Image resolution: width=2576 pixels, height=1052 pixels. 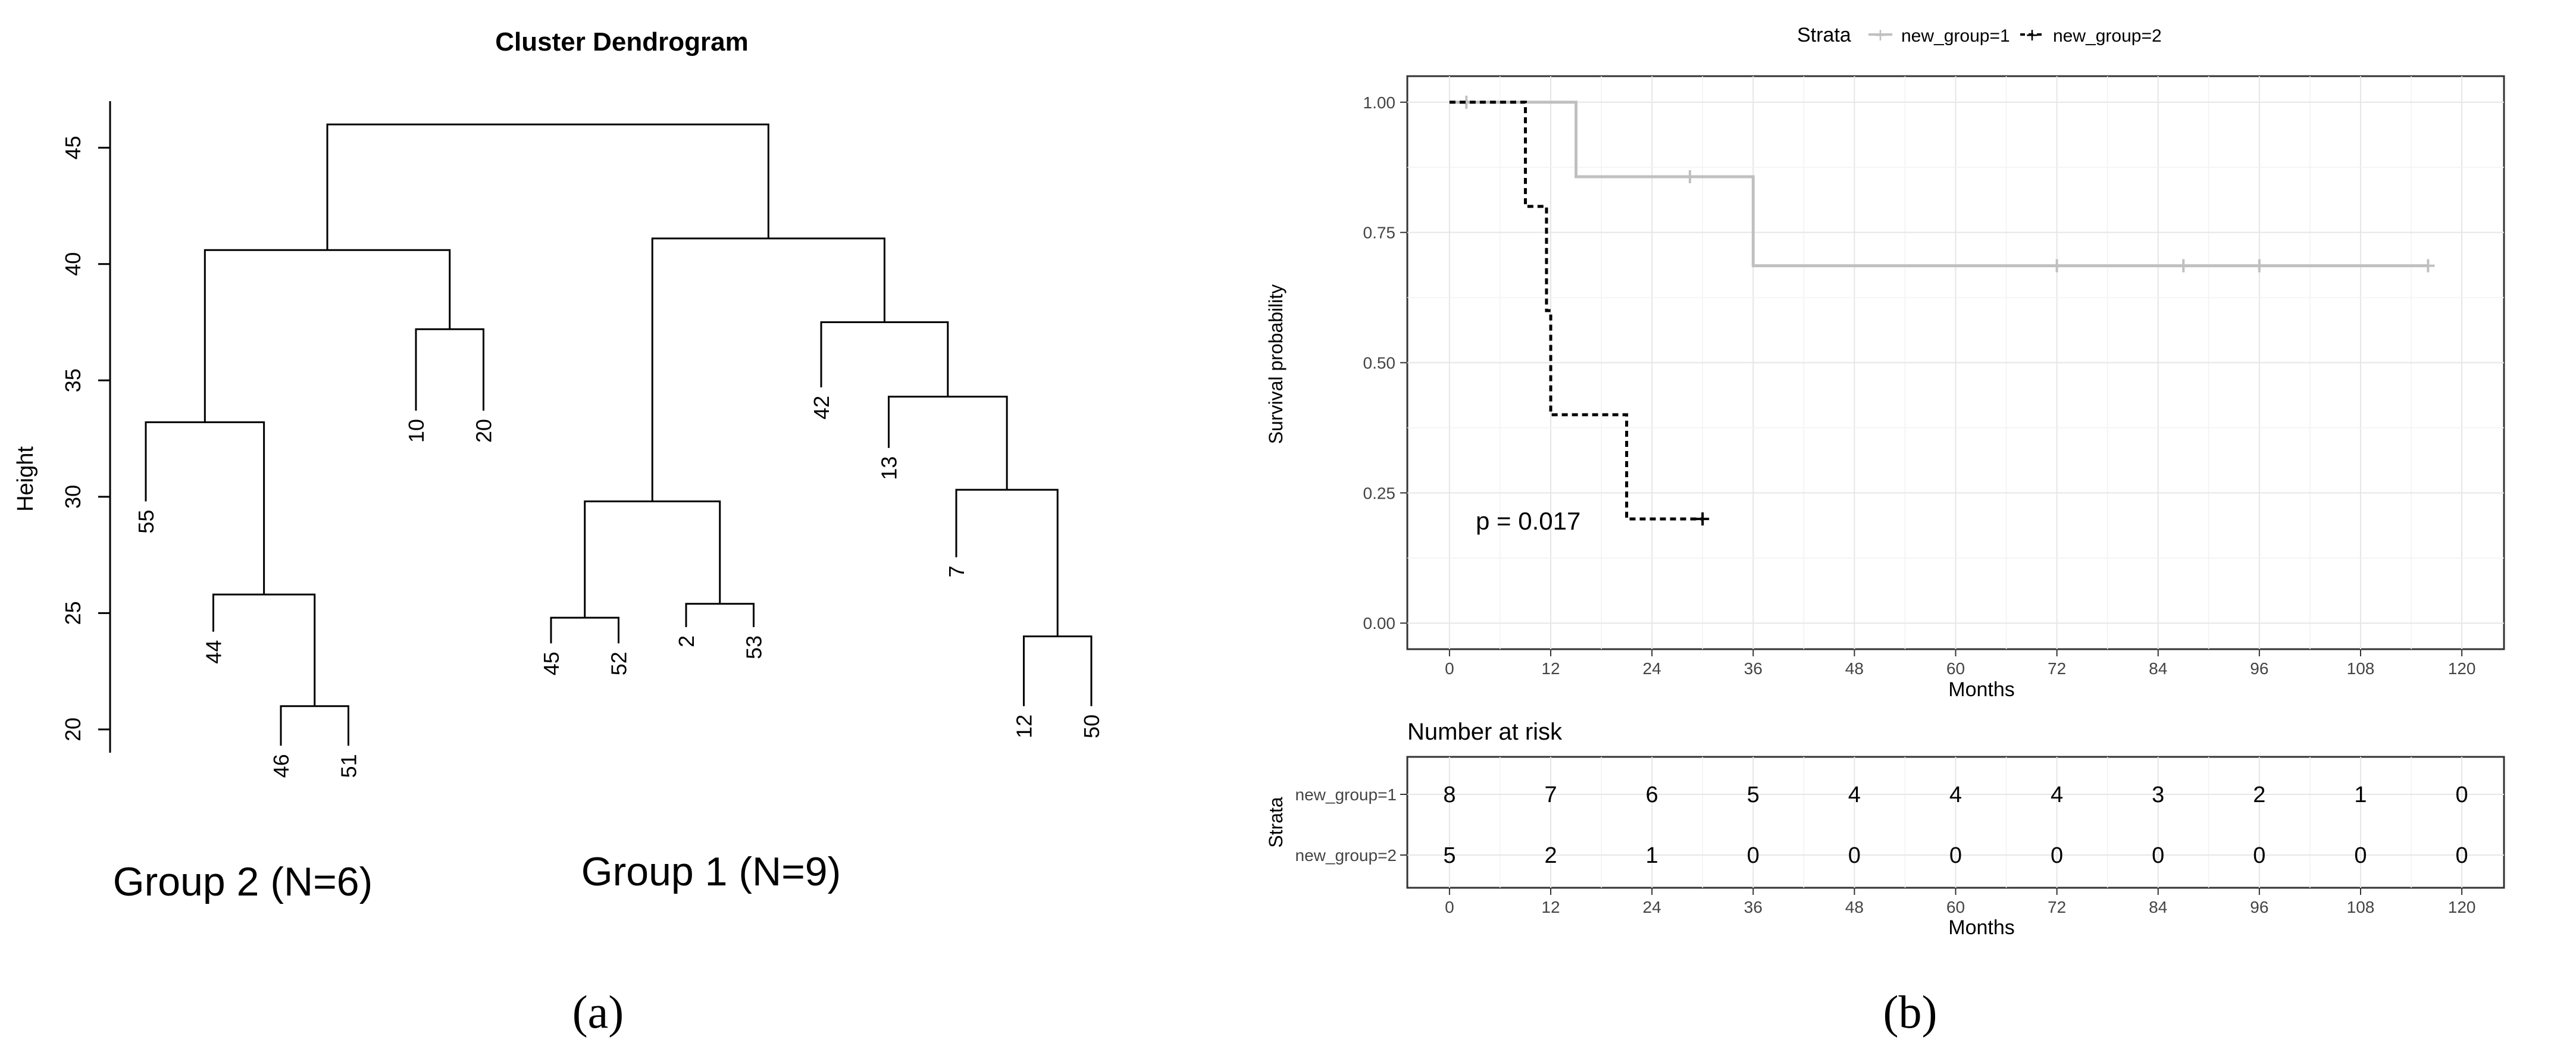 What do you see at coordinates (2361, 907) in the screenshot?
I see `risk-x-tick-label: 108` at bounding box center [2361, 907].